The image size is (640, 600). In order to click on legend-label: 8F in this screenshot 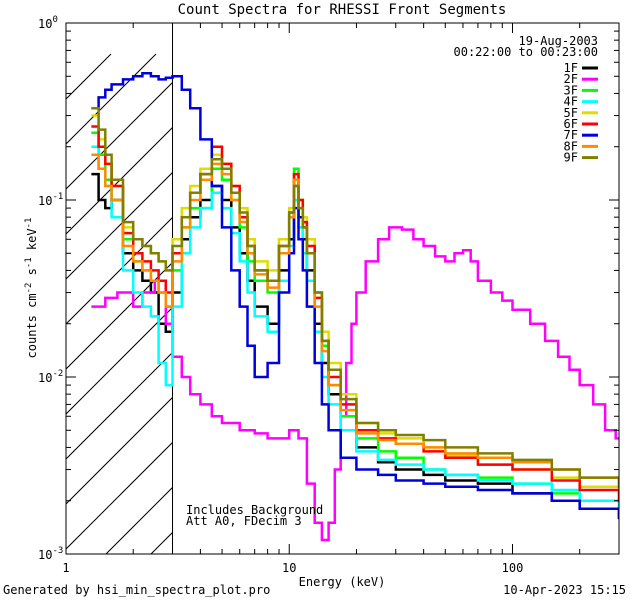, I will do `click(571, 146)`.